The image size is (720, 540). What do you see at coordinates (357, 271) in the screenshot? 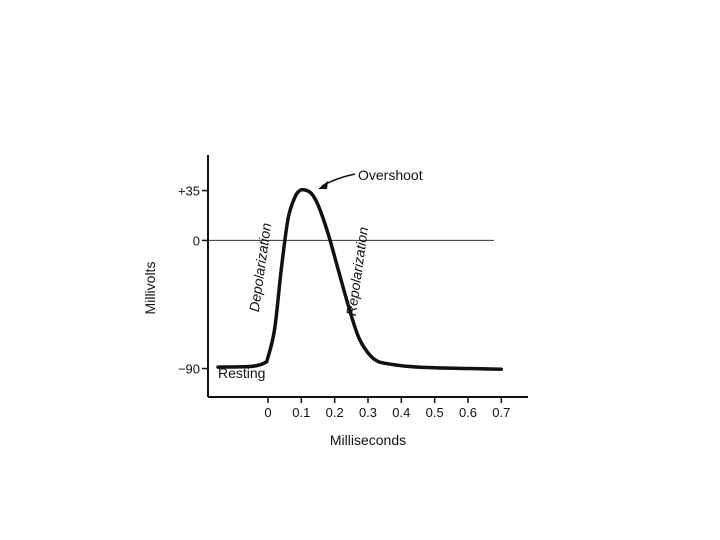
I see `repolarization-label: Repolarization` at bounding box center [357, 271].